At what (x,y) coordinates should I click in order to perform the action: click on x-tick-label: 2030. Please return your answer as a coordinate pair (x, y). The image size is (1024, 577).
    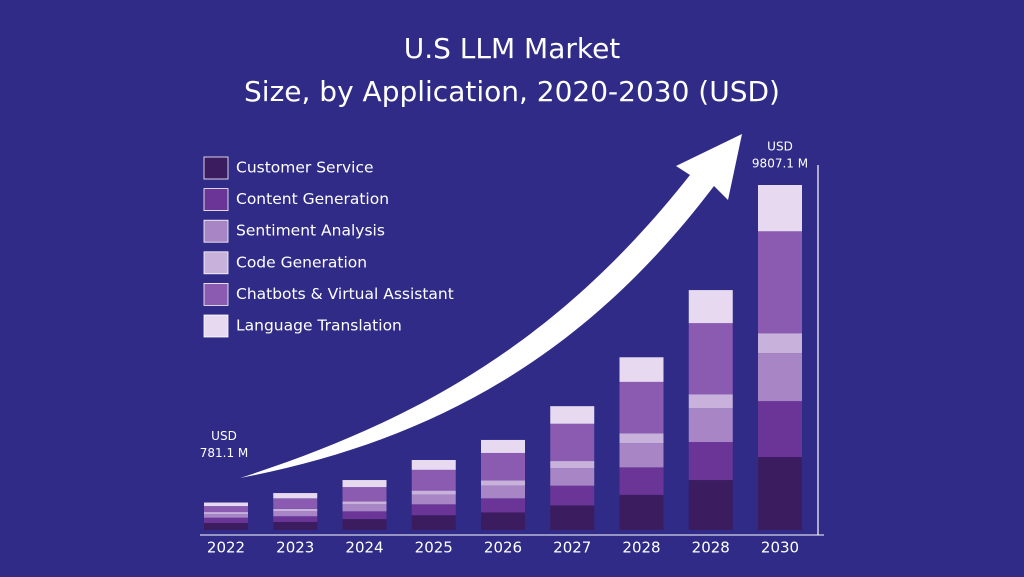
    Looking at the image, I should click on (780, 548).